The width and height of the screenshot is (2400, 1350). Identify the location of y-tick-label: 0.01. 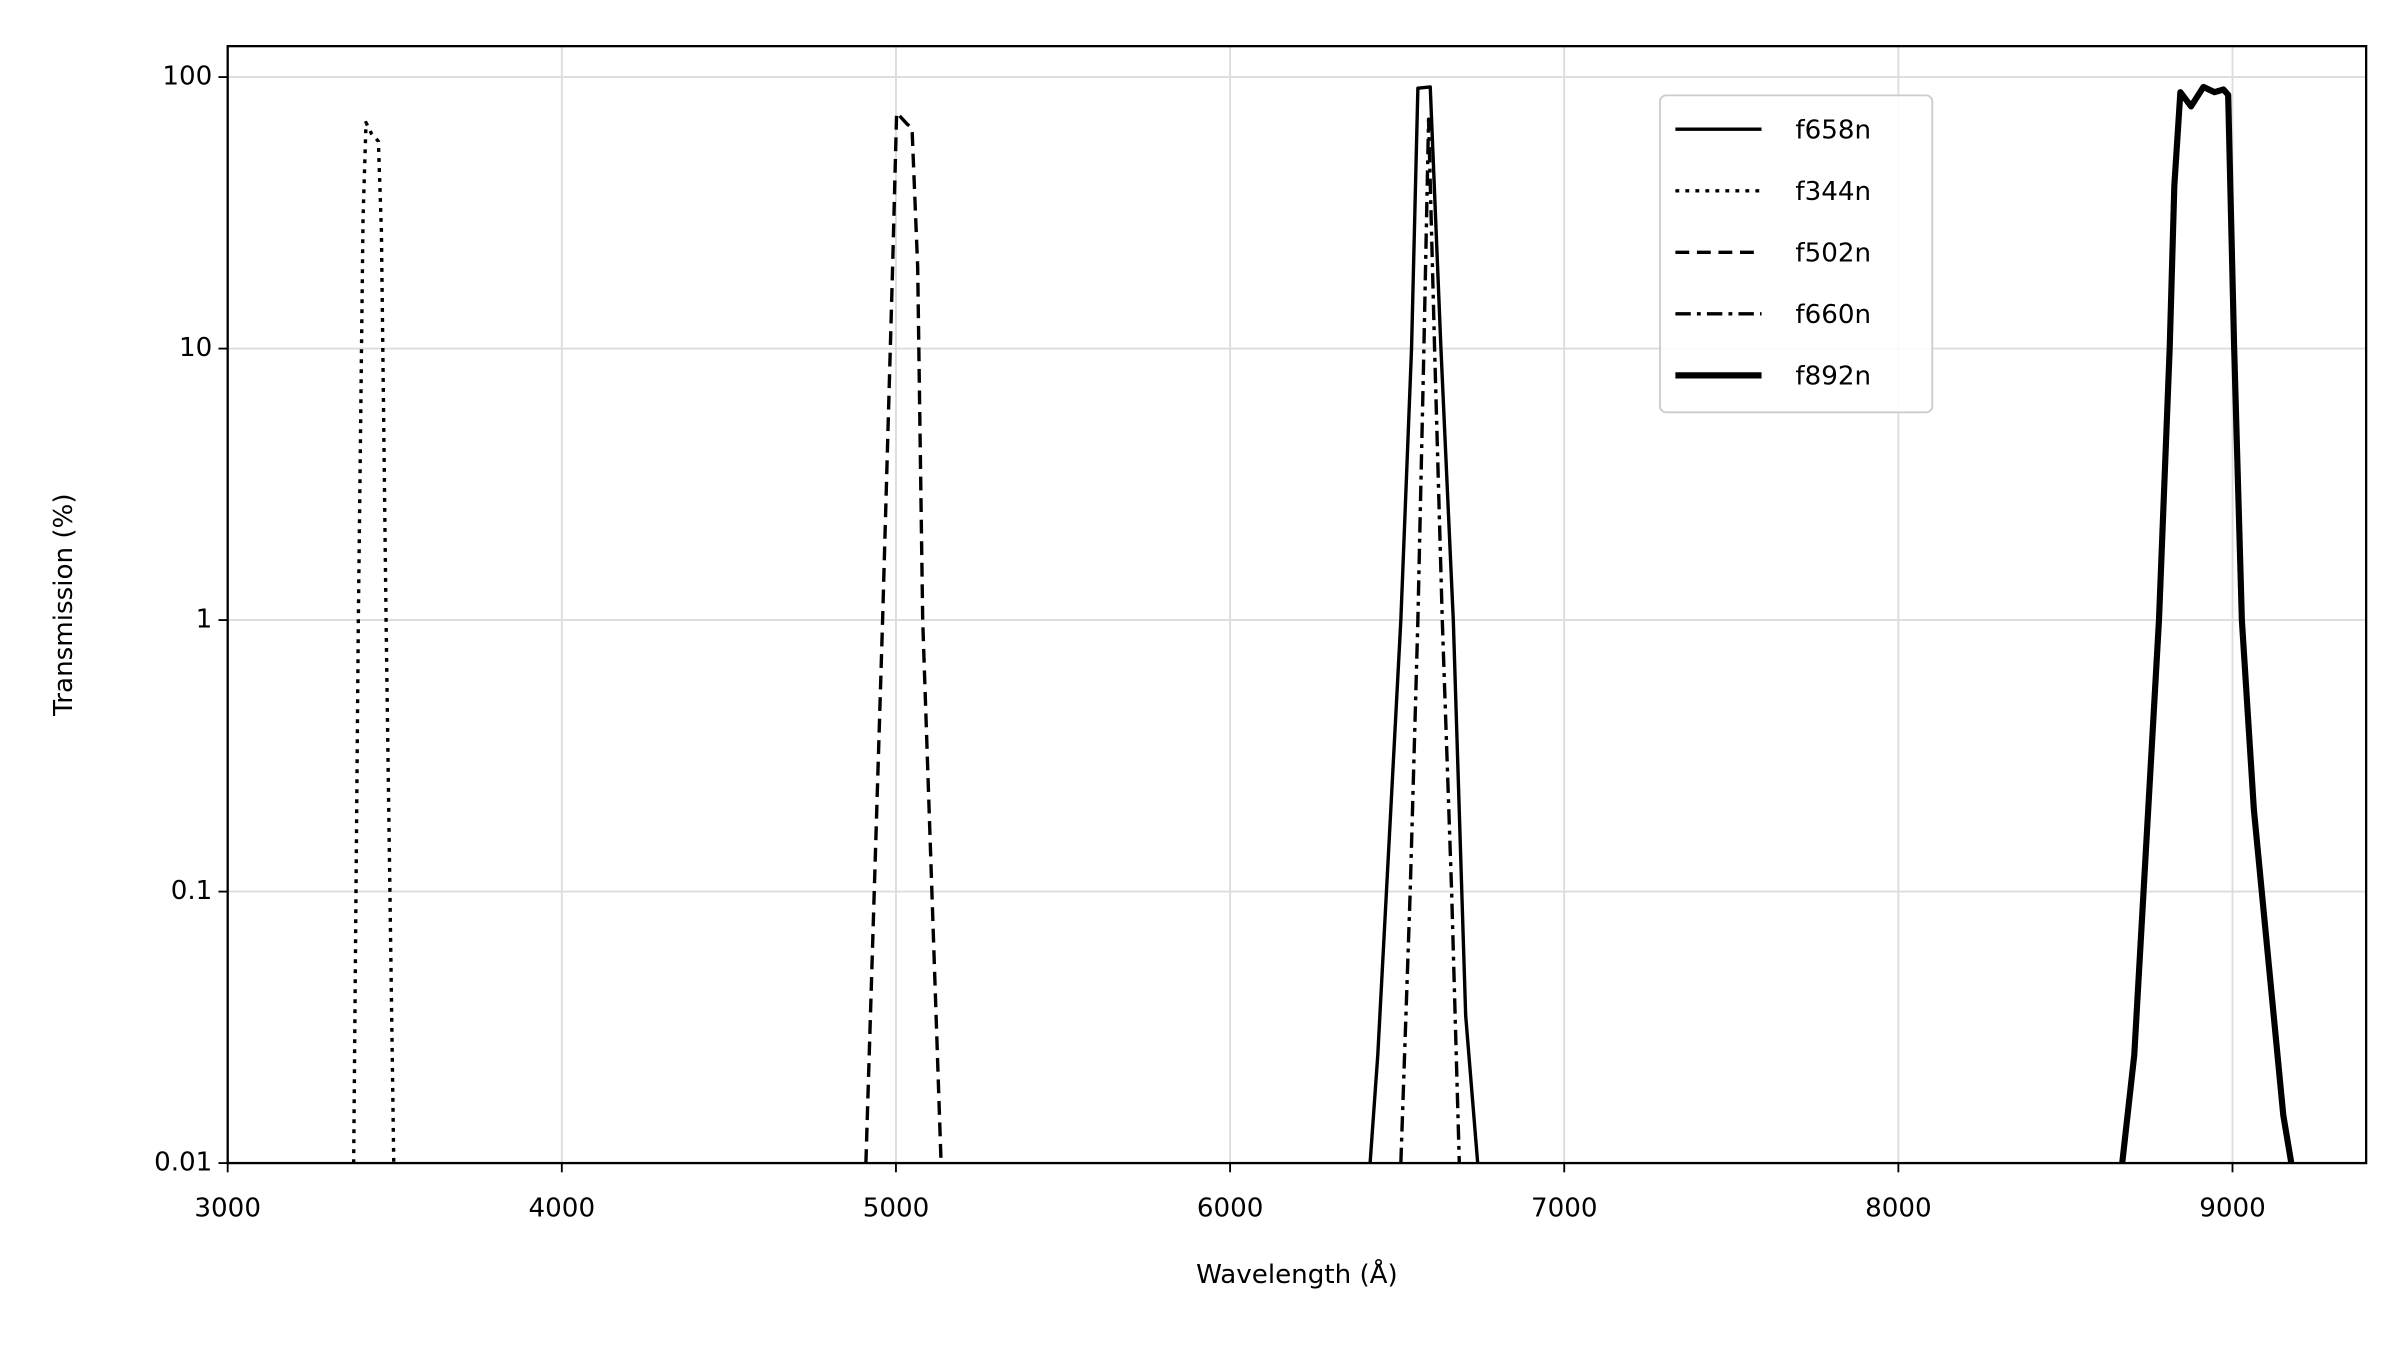
(183, 1163).